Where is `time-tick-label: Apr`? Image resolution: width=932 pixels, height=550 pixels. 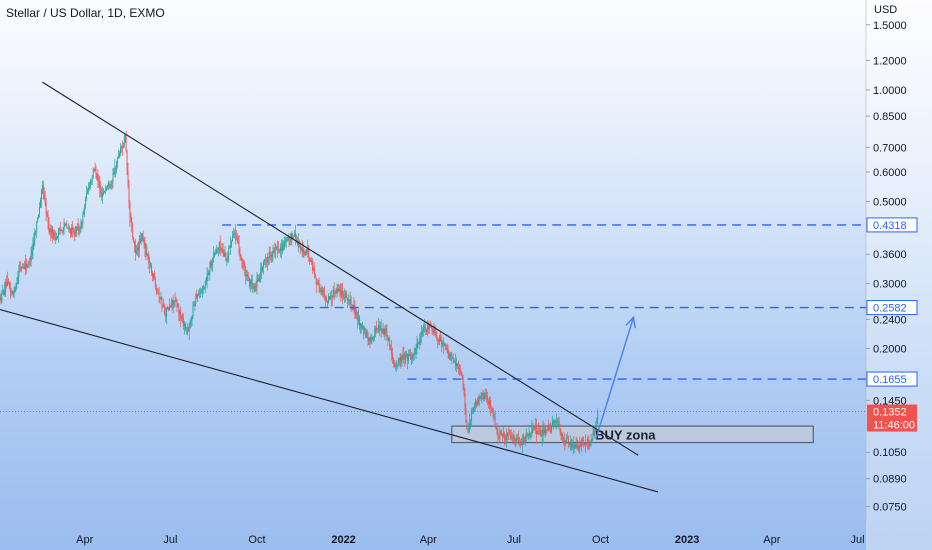
time-tick-label: Apr is located at coordinates (84, 540).